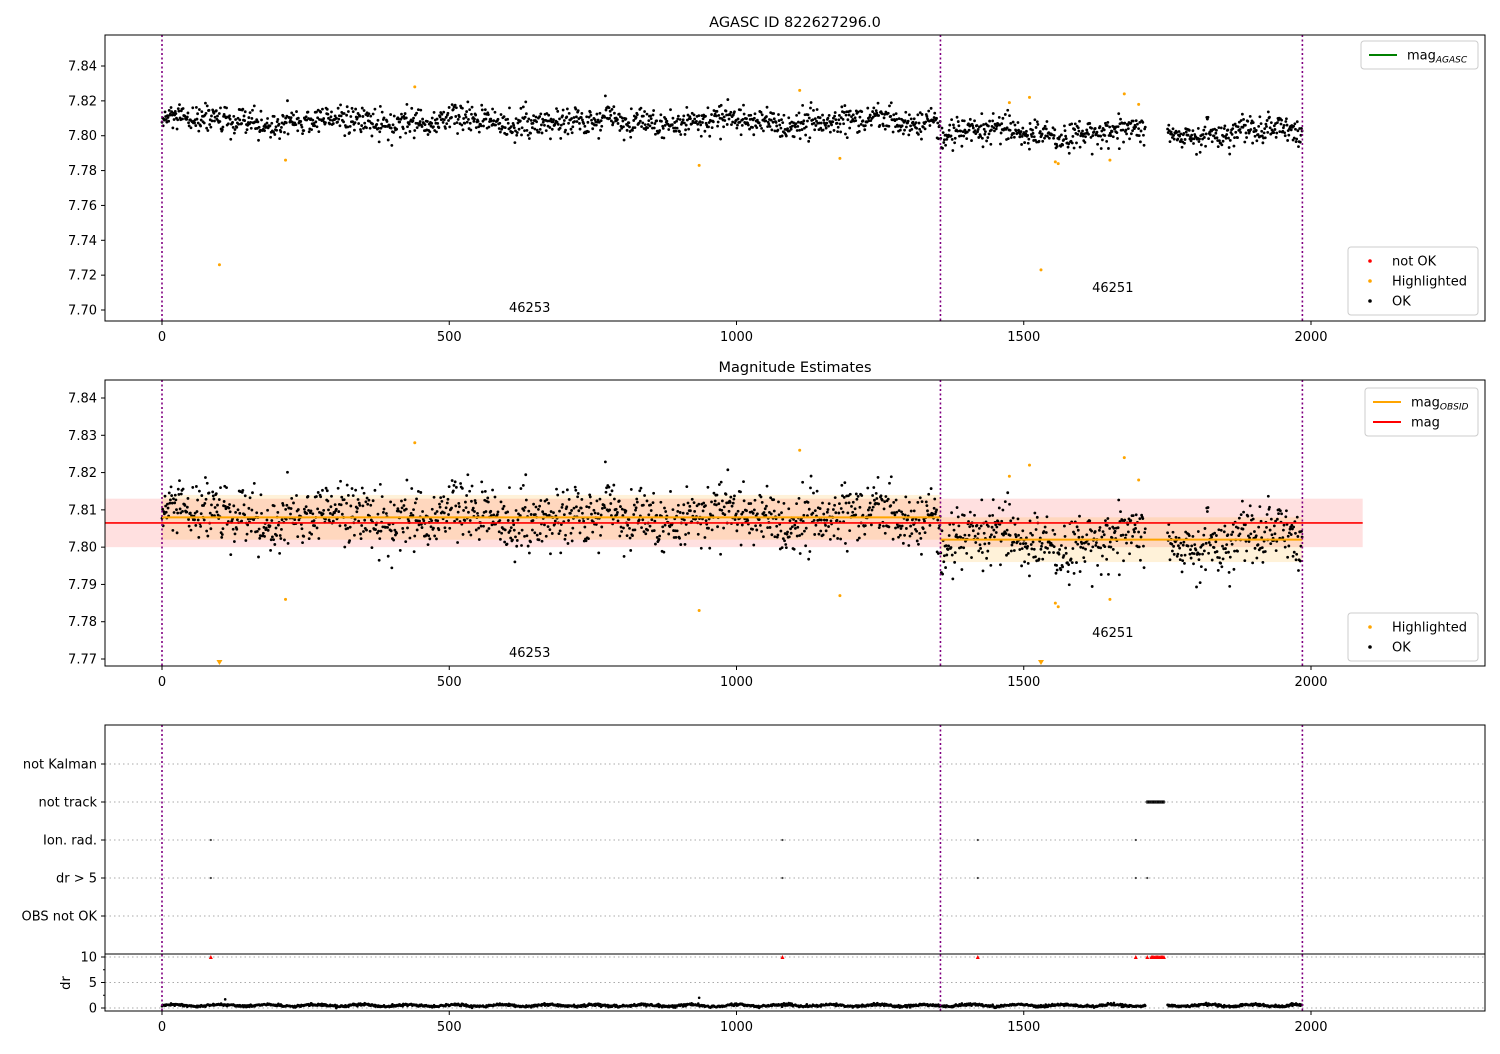 The width and height of the screenshot is (1500, 1054). I want to click on highlighted-point, so click(1138, 104).